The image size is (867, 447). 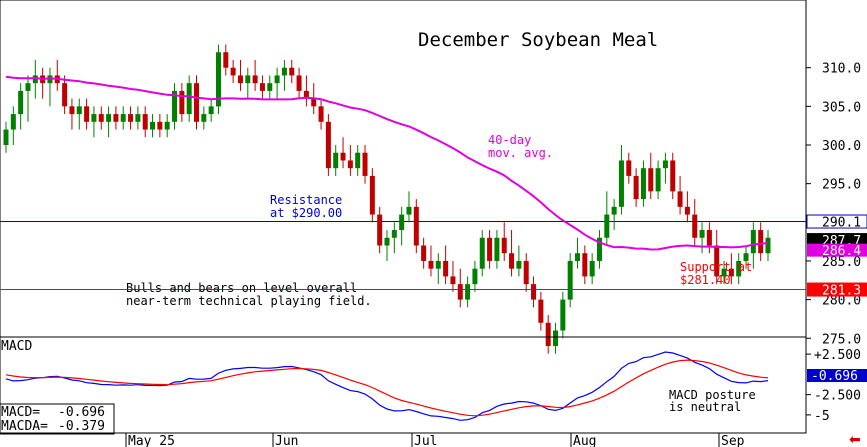 I want to click on macd-line, so click(x=387, y=386).